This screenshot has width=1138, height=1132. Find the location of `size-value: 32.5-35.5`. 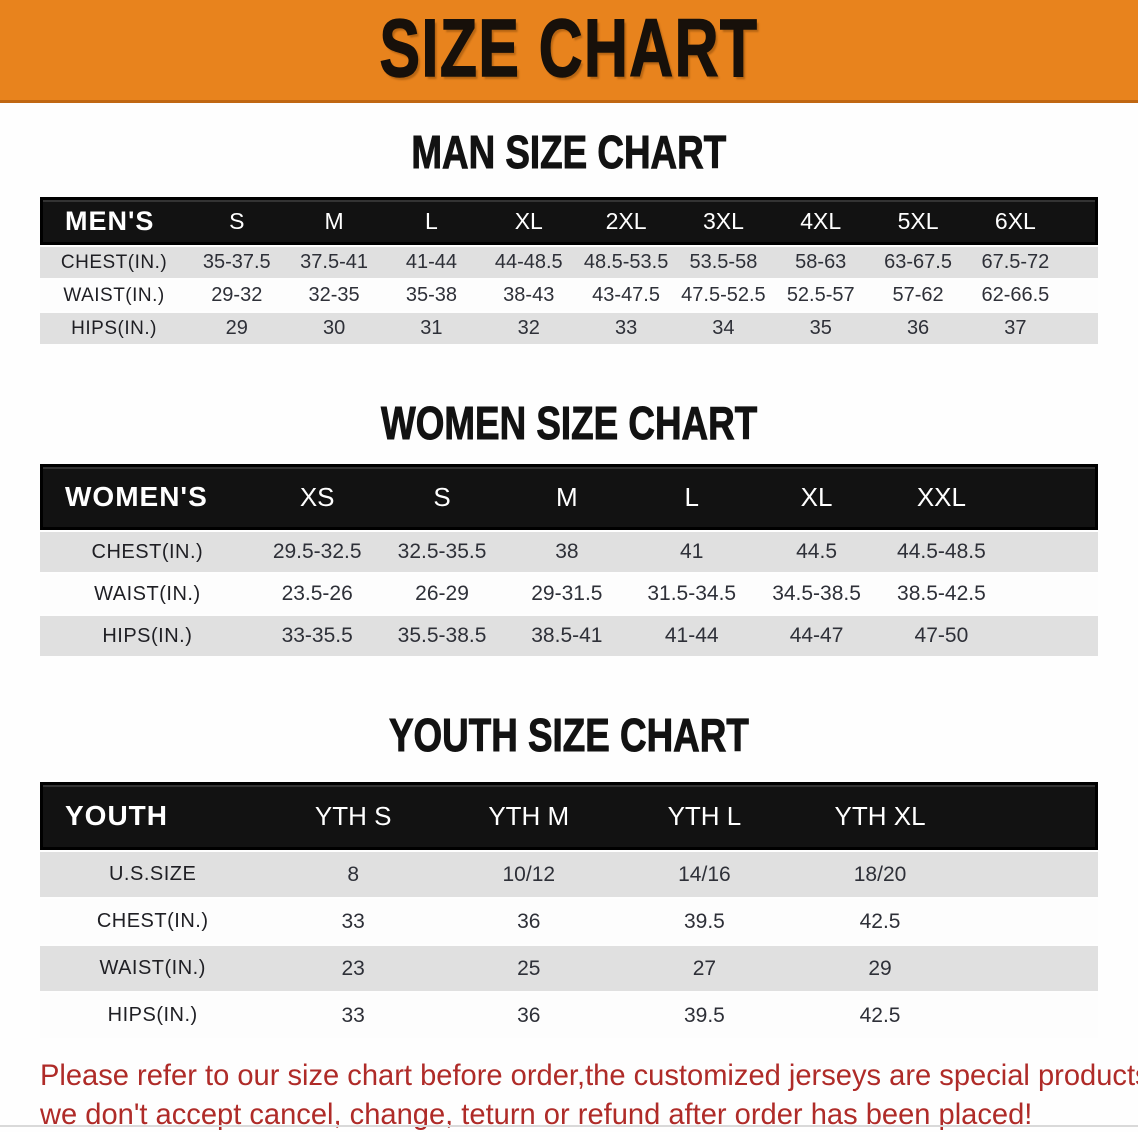

size-value: 32.5-35.5 is located at coordinates (442, 552).